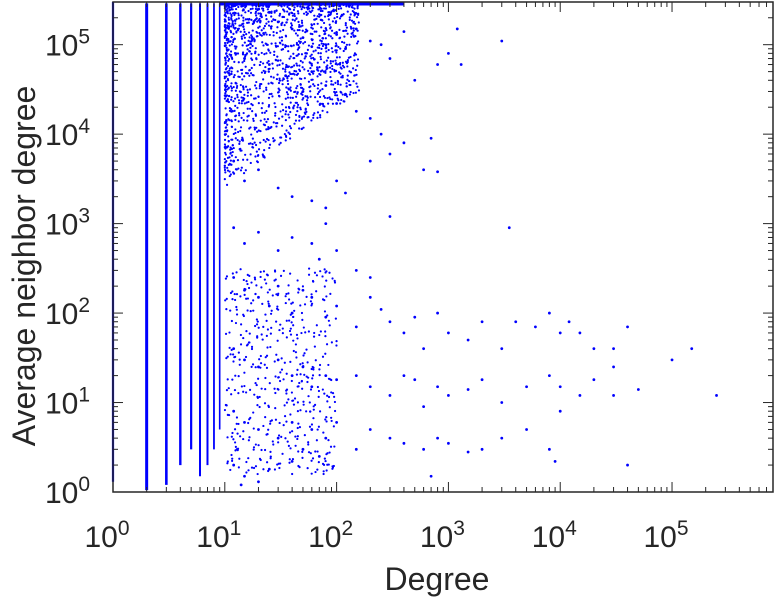 This screenshot has height=600, width=775. I want to click on y-tick-label: 103, so click(67, 223).